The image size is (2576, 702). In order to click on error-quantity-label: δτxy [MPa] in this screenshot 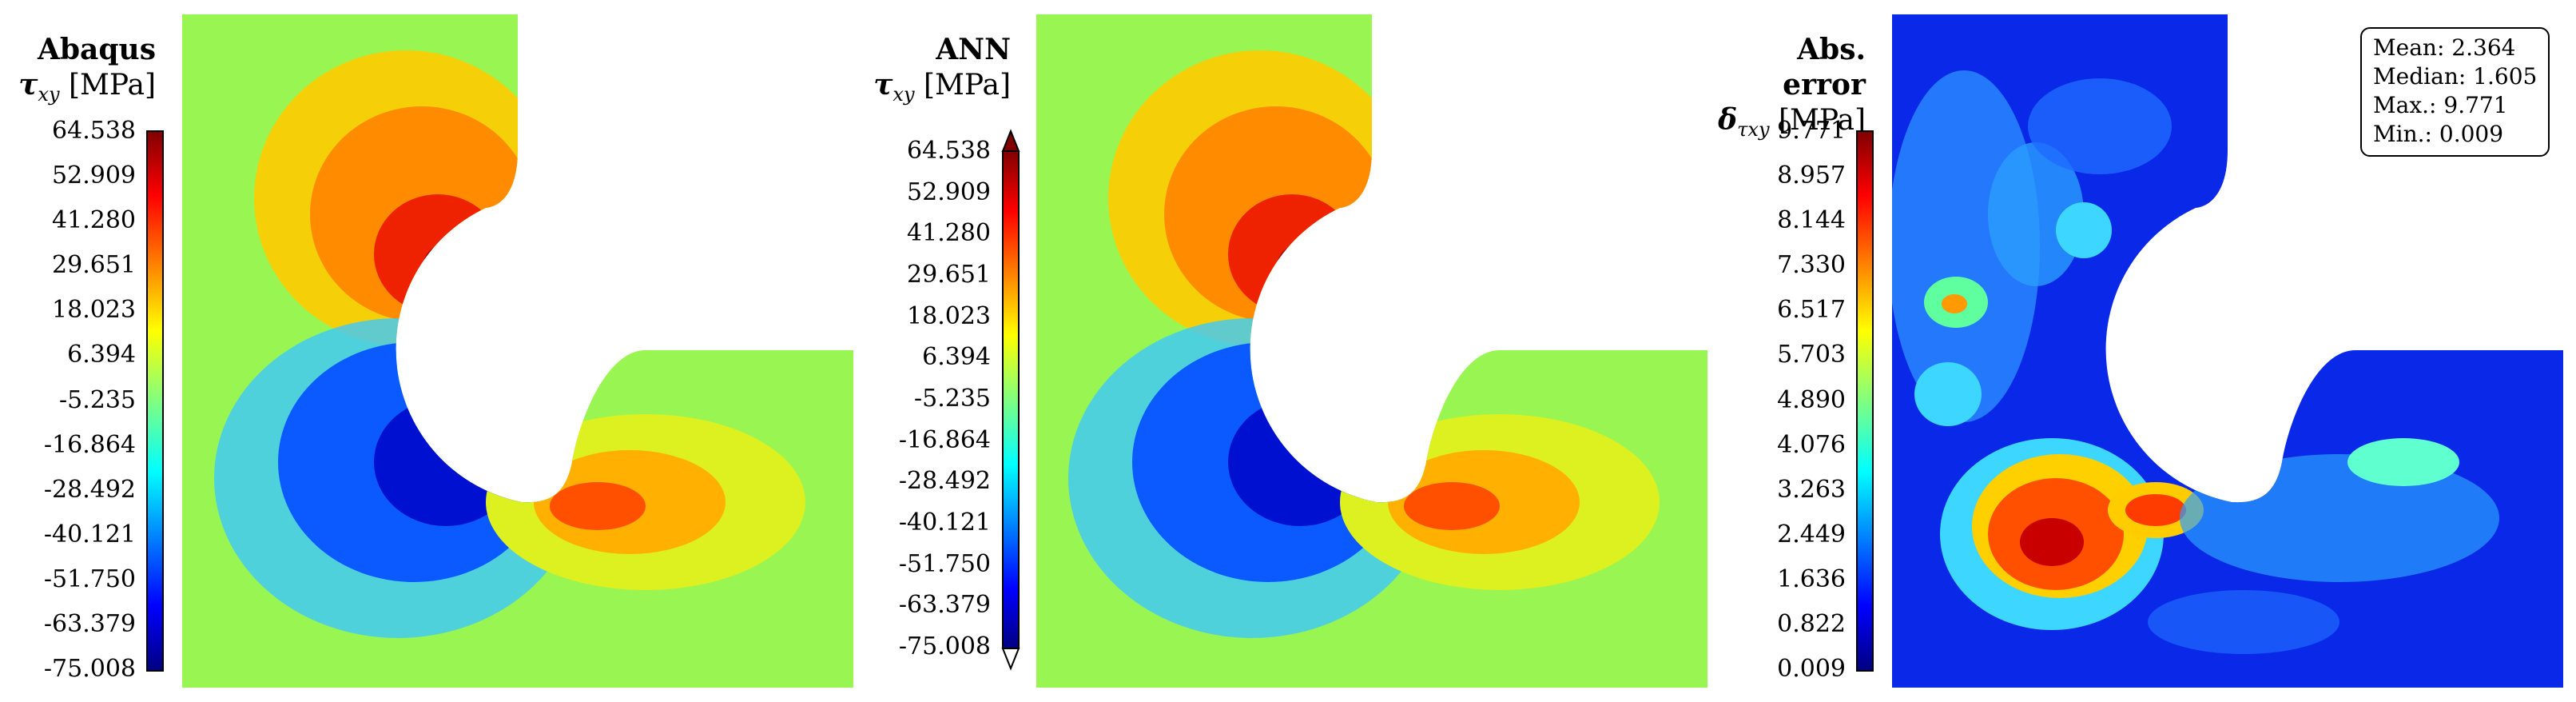, I will do `click(1792, 122)`.